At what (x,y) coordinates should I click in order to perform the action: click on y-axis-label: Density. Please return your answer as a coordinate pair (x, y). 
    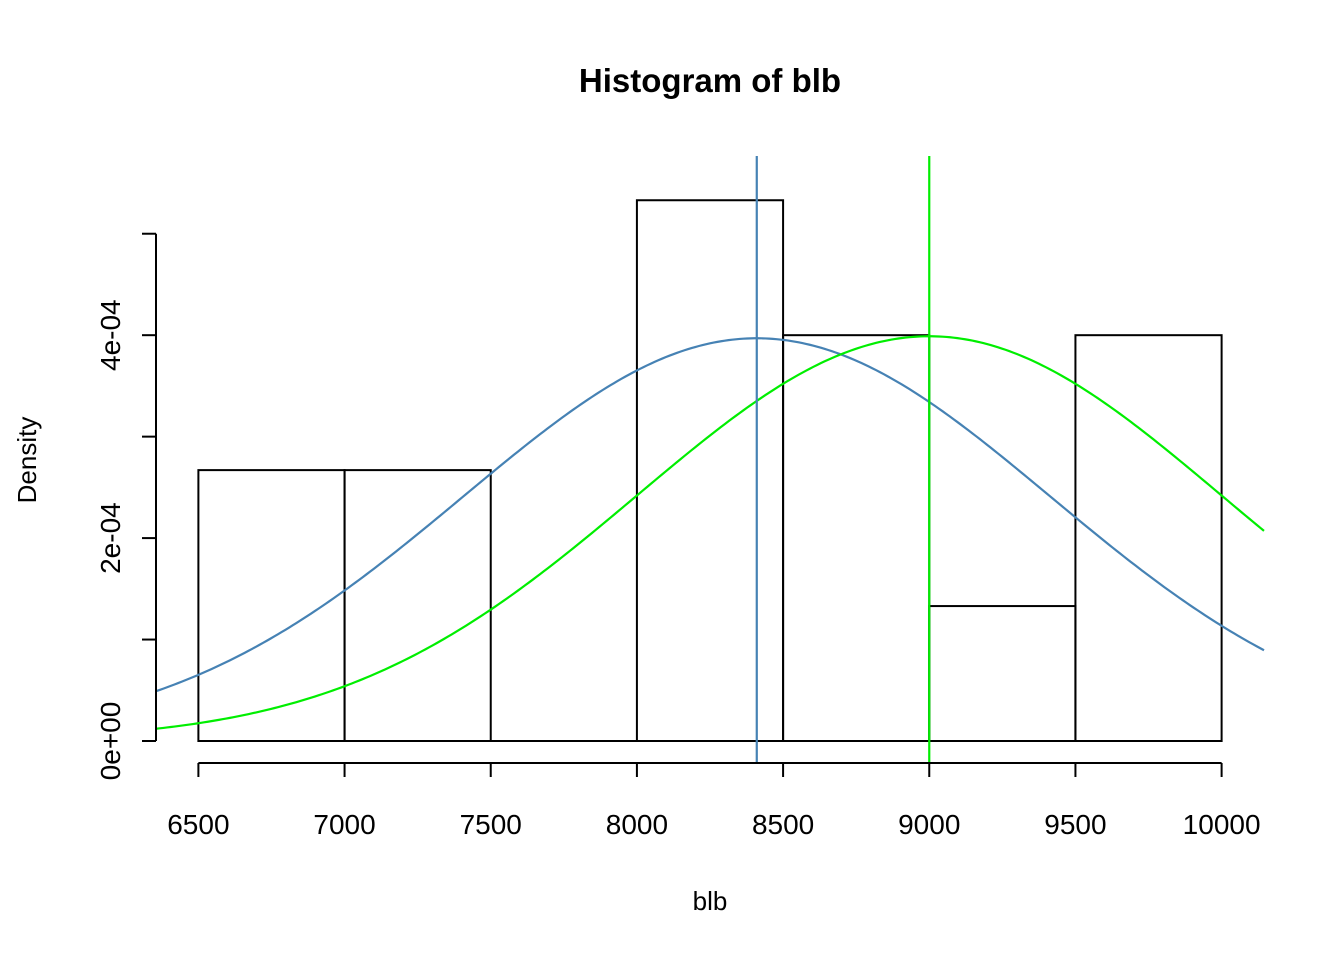
    Looking at the image, I should click on (27, 460).